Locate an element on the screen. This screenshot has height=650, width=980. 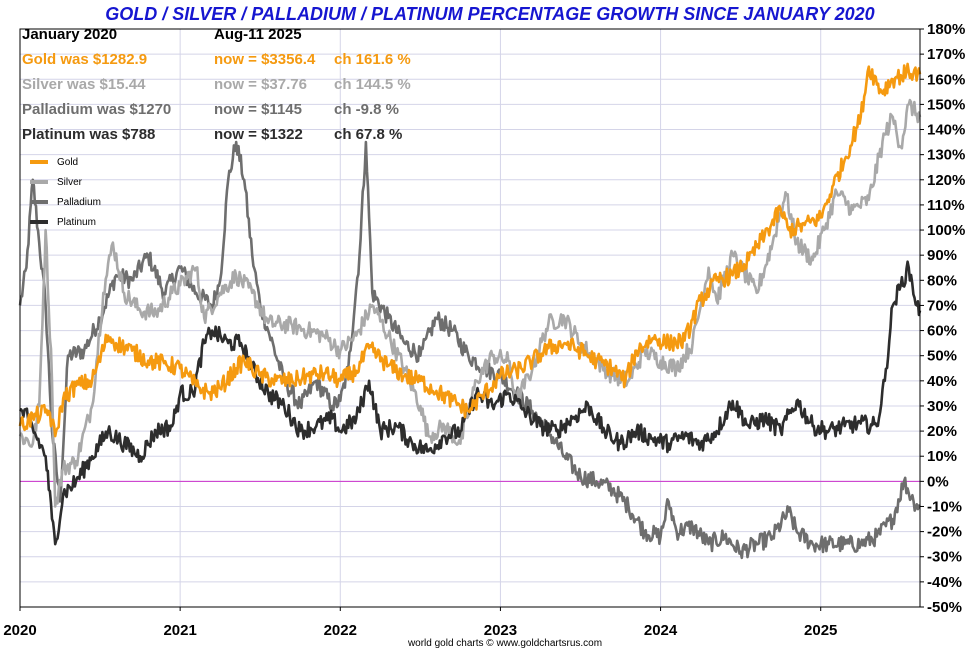
x-tick-label: 2020 is located at coordinates (19, 630).